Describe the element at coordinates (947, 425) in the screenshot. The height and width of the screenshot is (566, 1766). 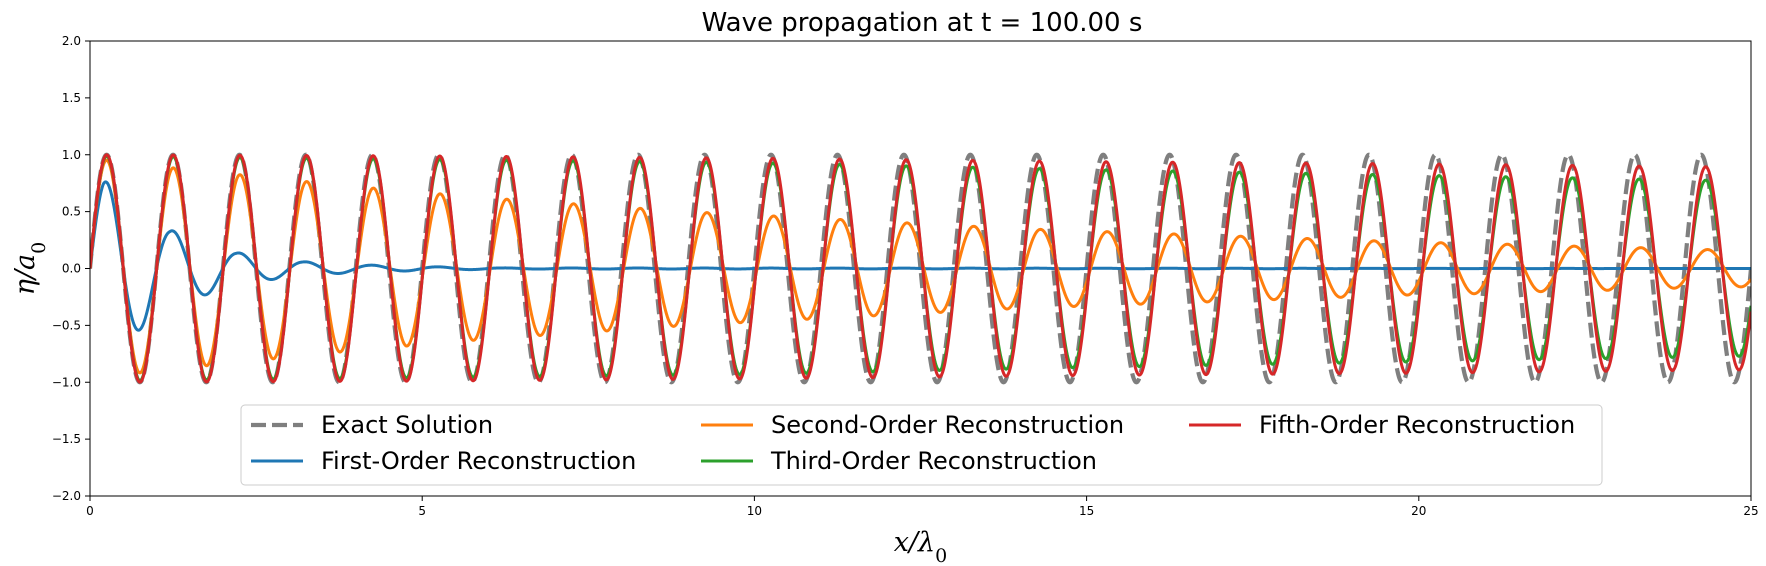
I see `legend-label: Second-Order Reconstruction` at that location.